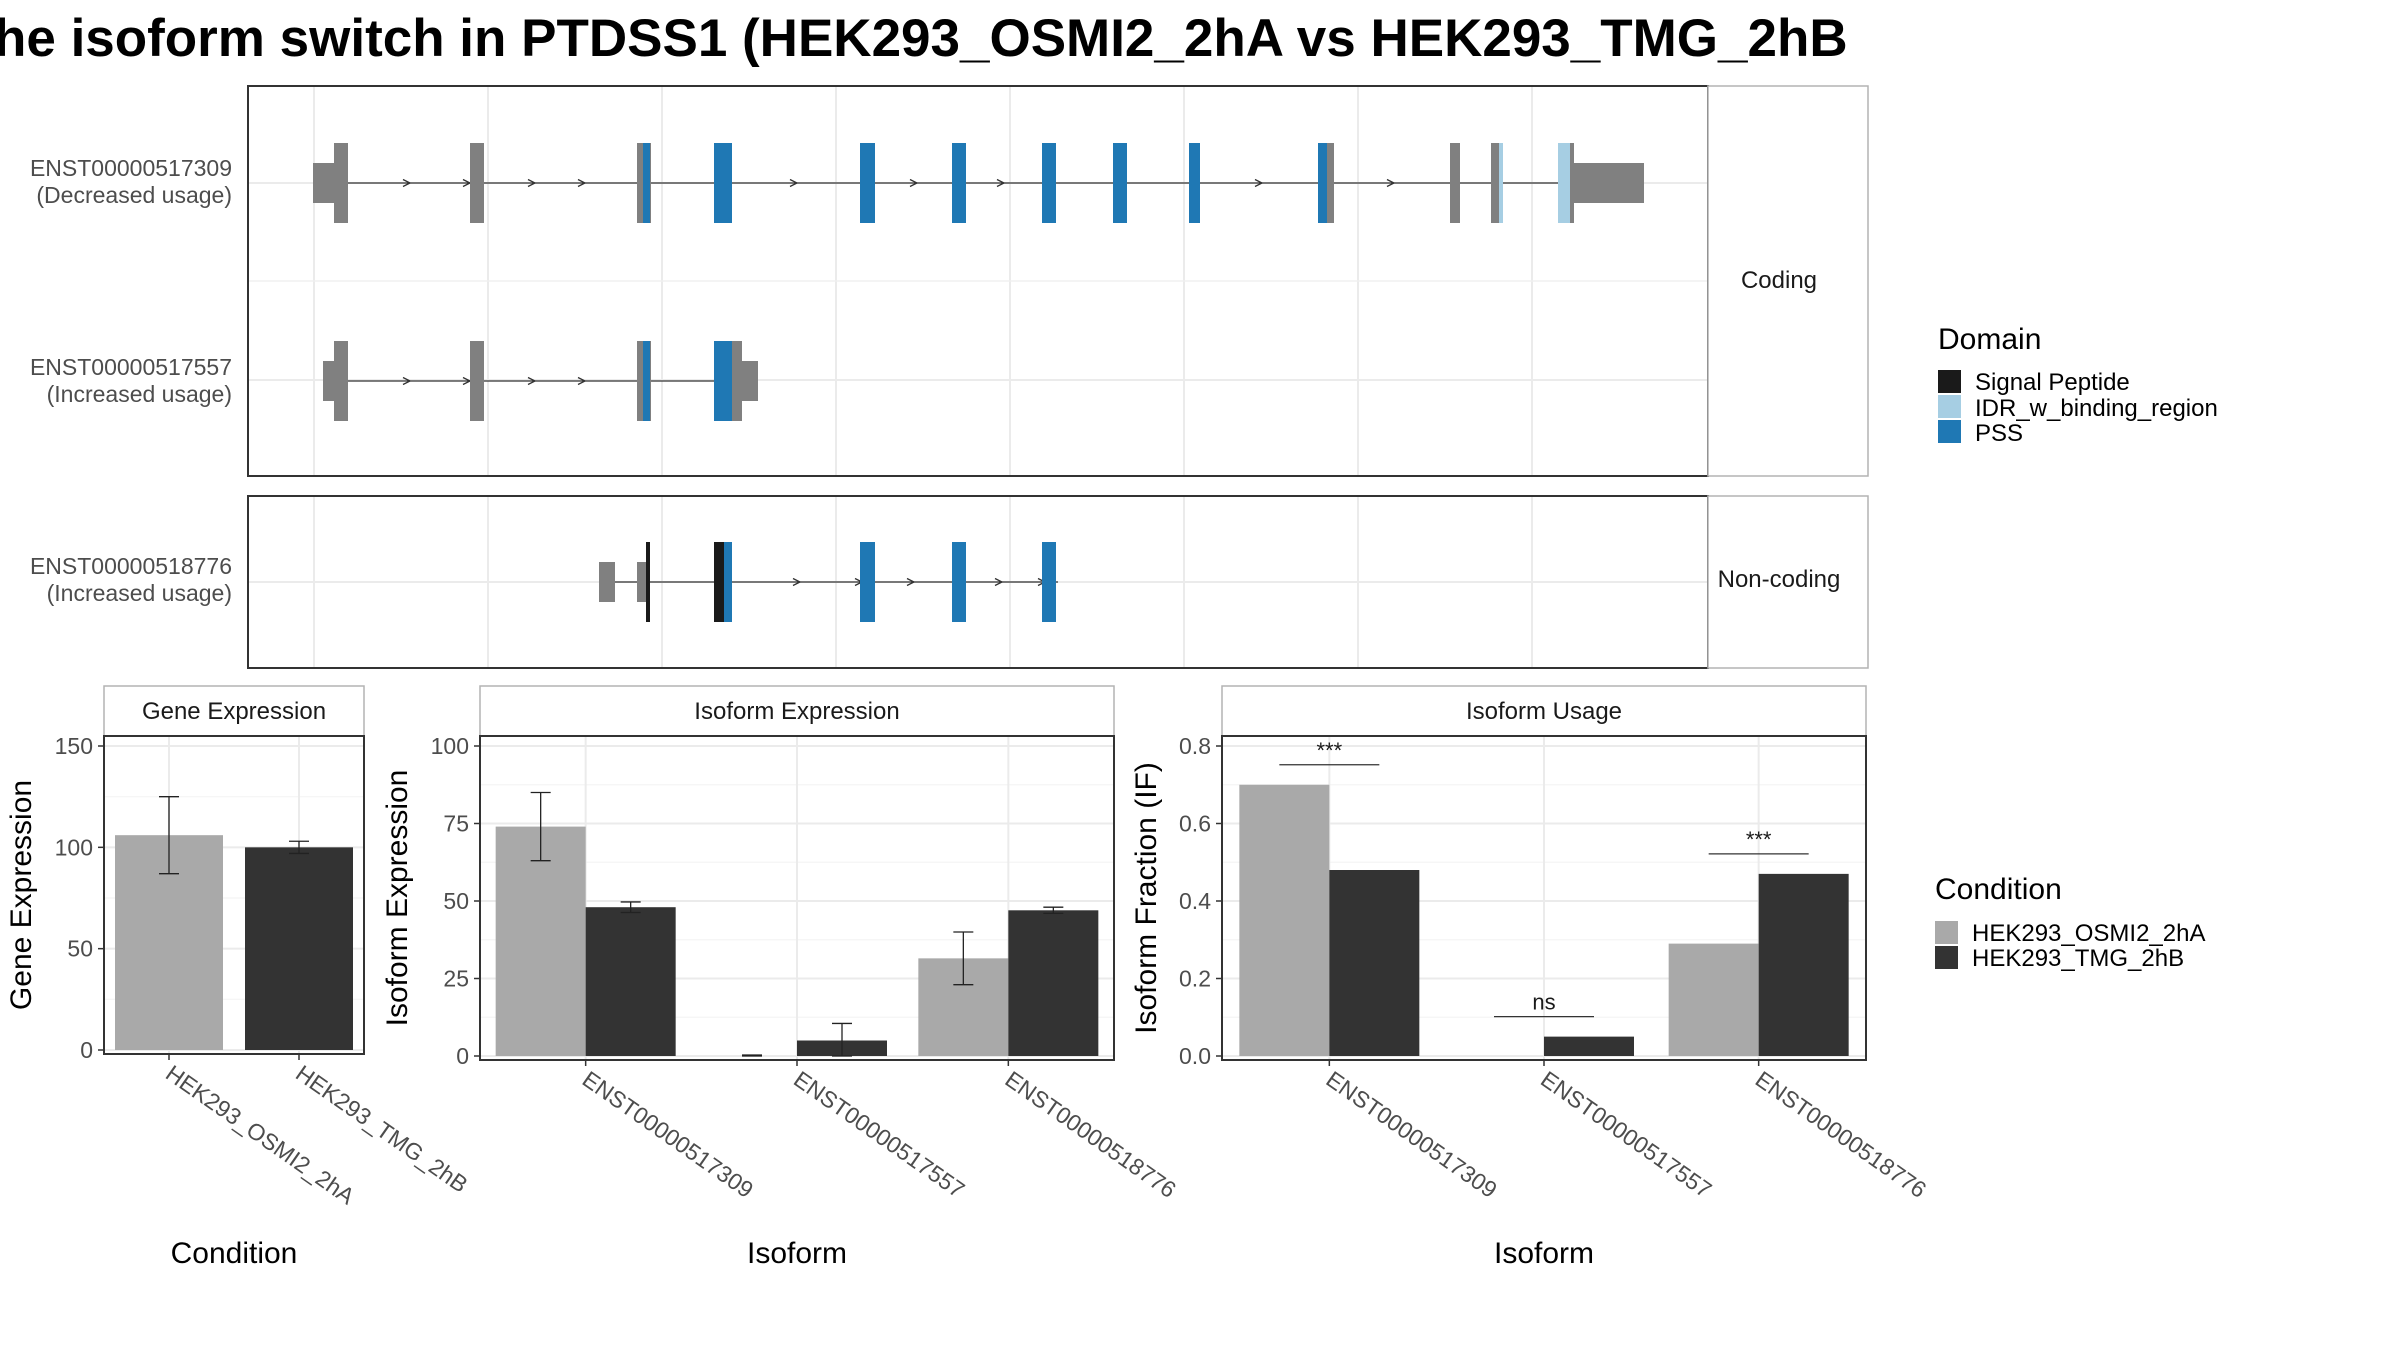 The width and height of the screenshot is (2400, 1350). I want to click on legend-label-osmi2: HEK293_OSMI2_2hA, so click(2088, 933).